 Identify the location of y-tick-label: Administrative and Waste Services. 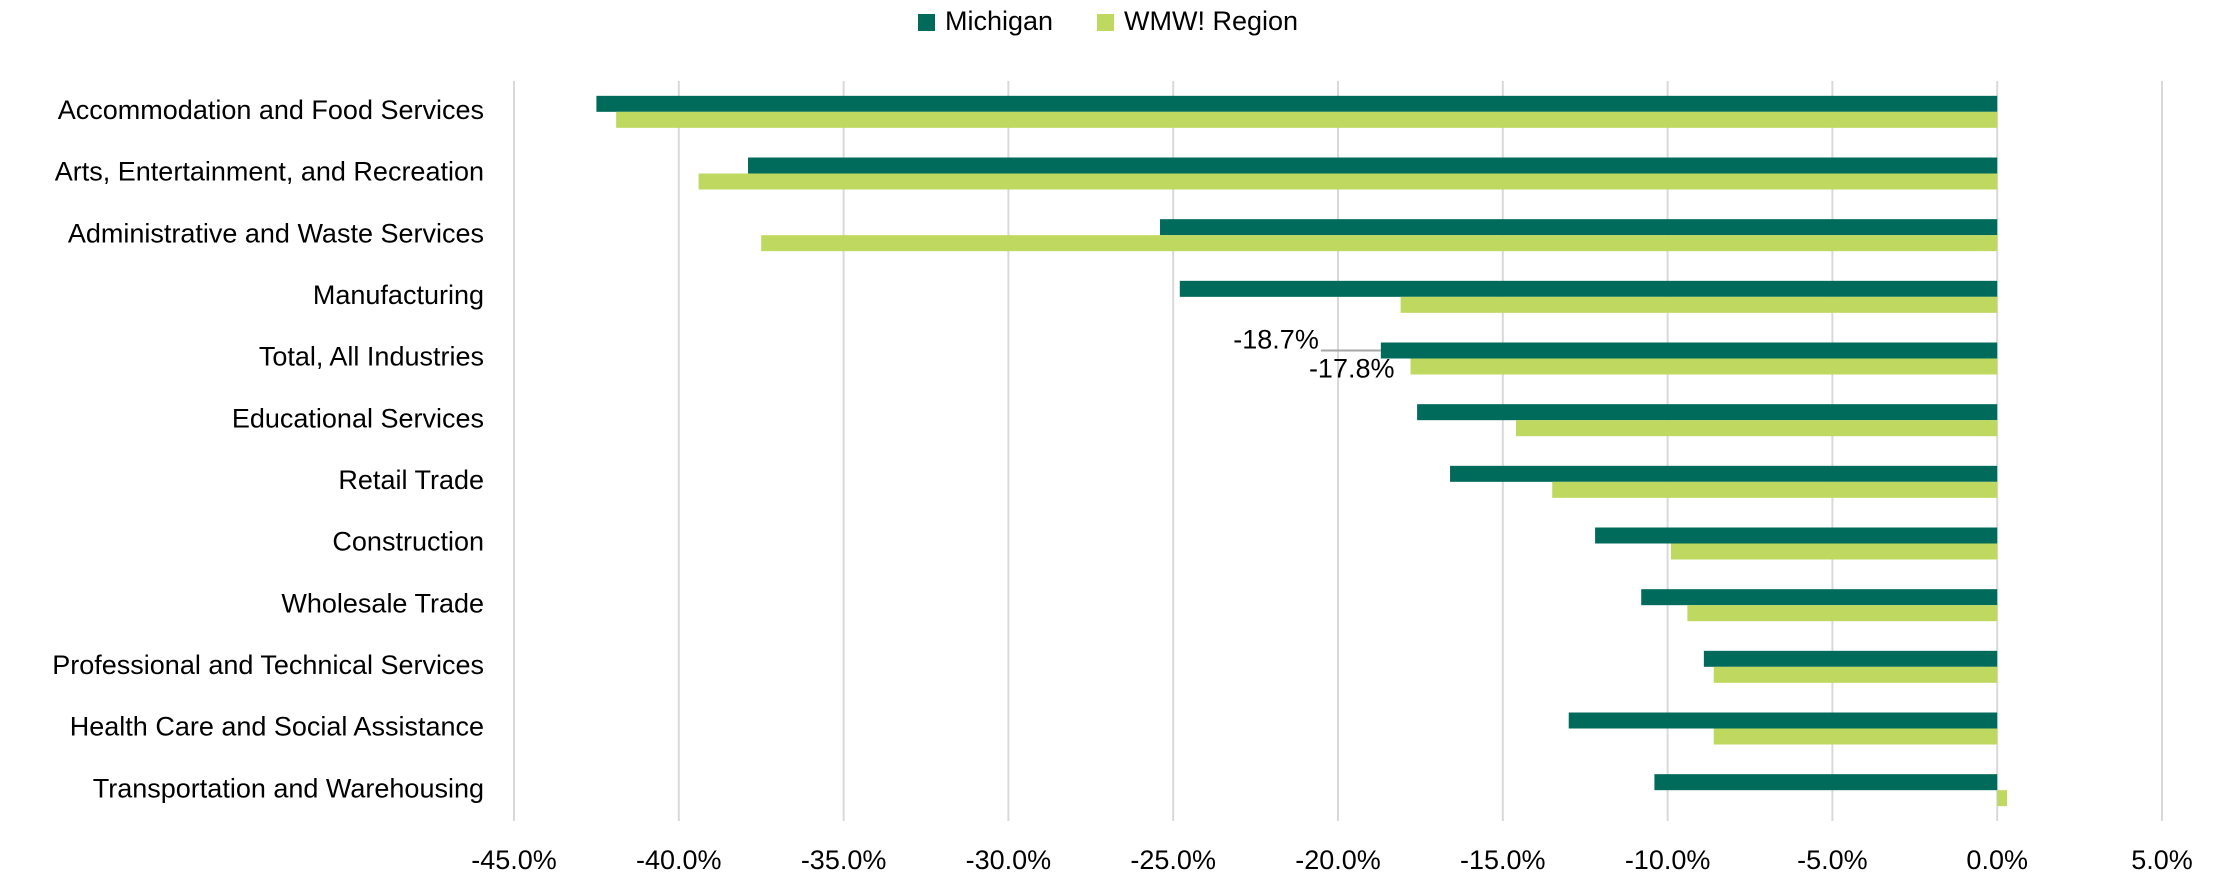
(276, 233).